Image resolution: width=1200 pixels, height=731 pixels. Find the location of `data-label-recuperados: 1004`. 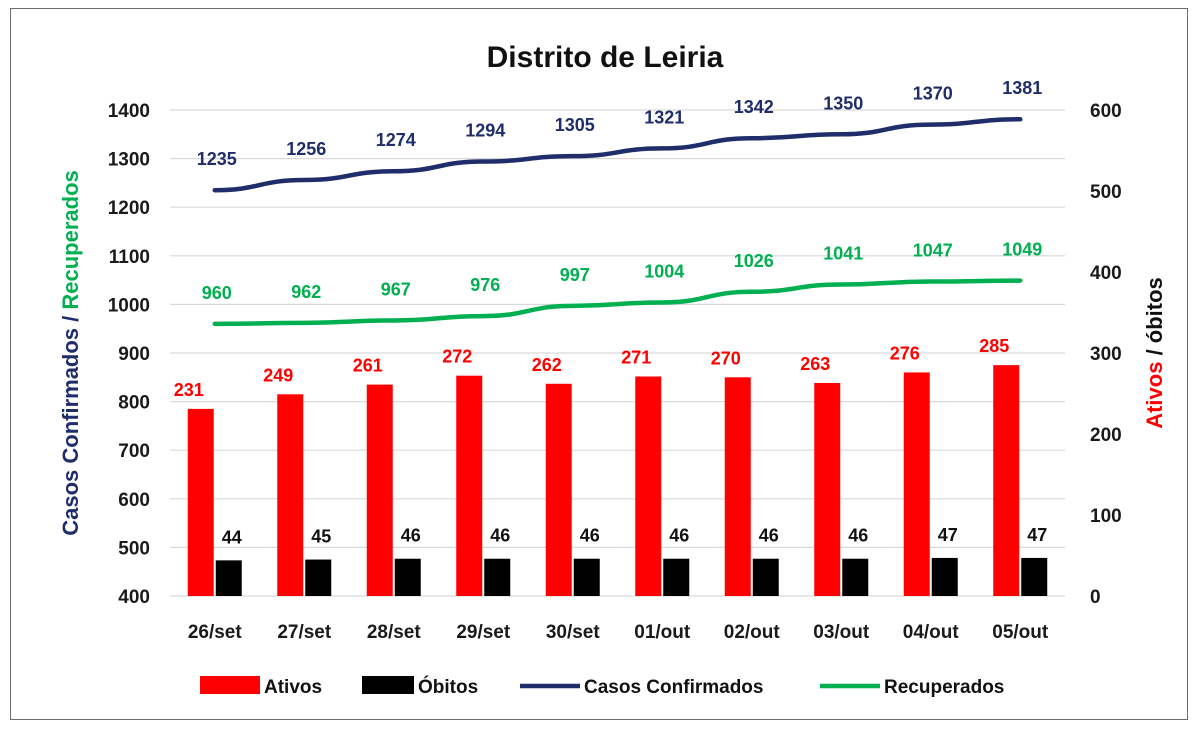

data-label-recuperados: 1004 is located at coordinates (664, 271).